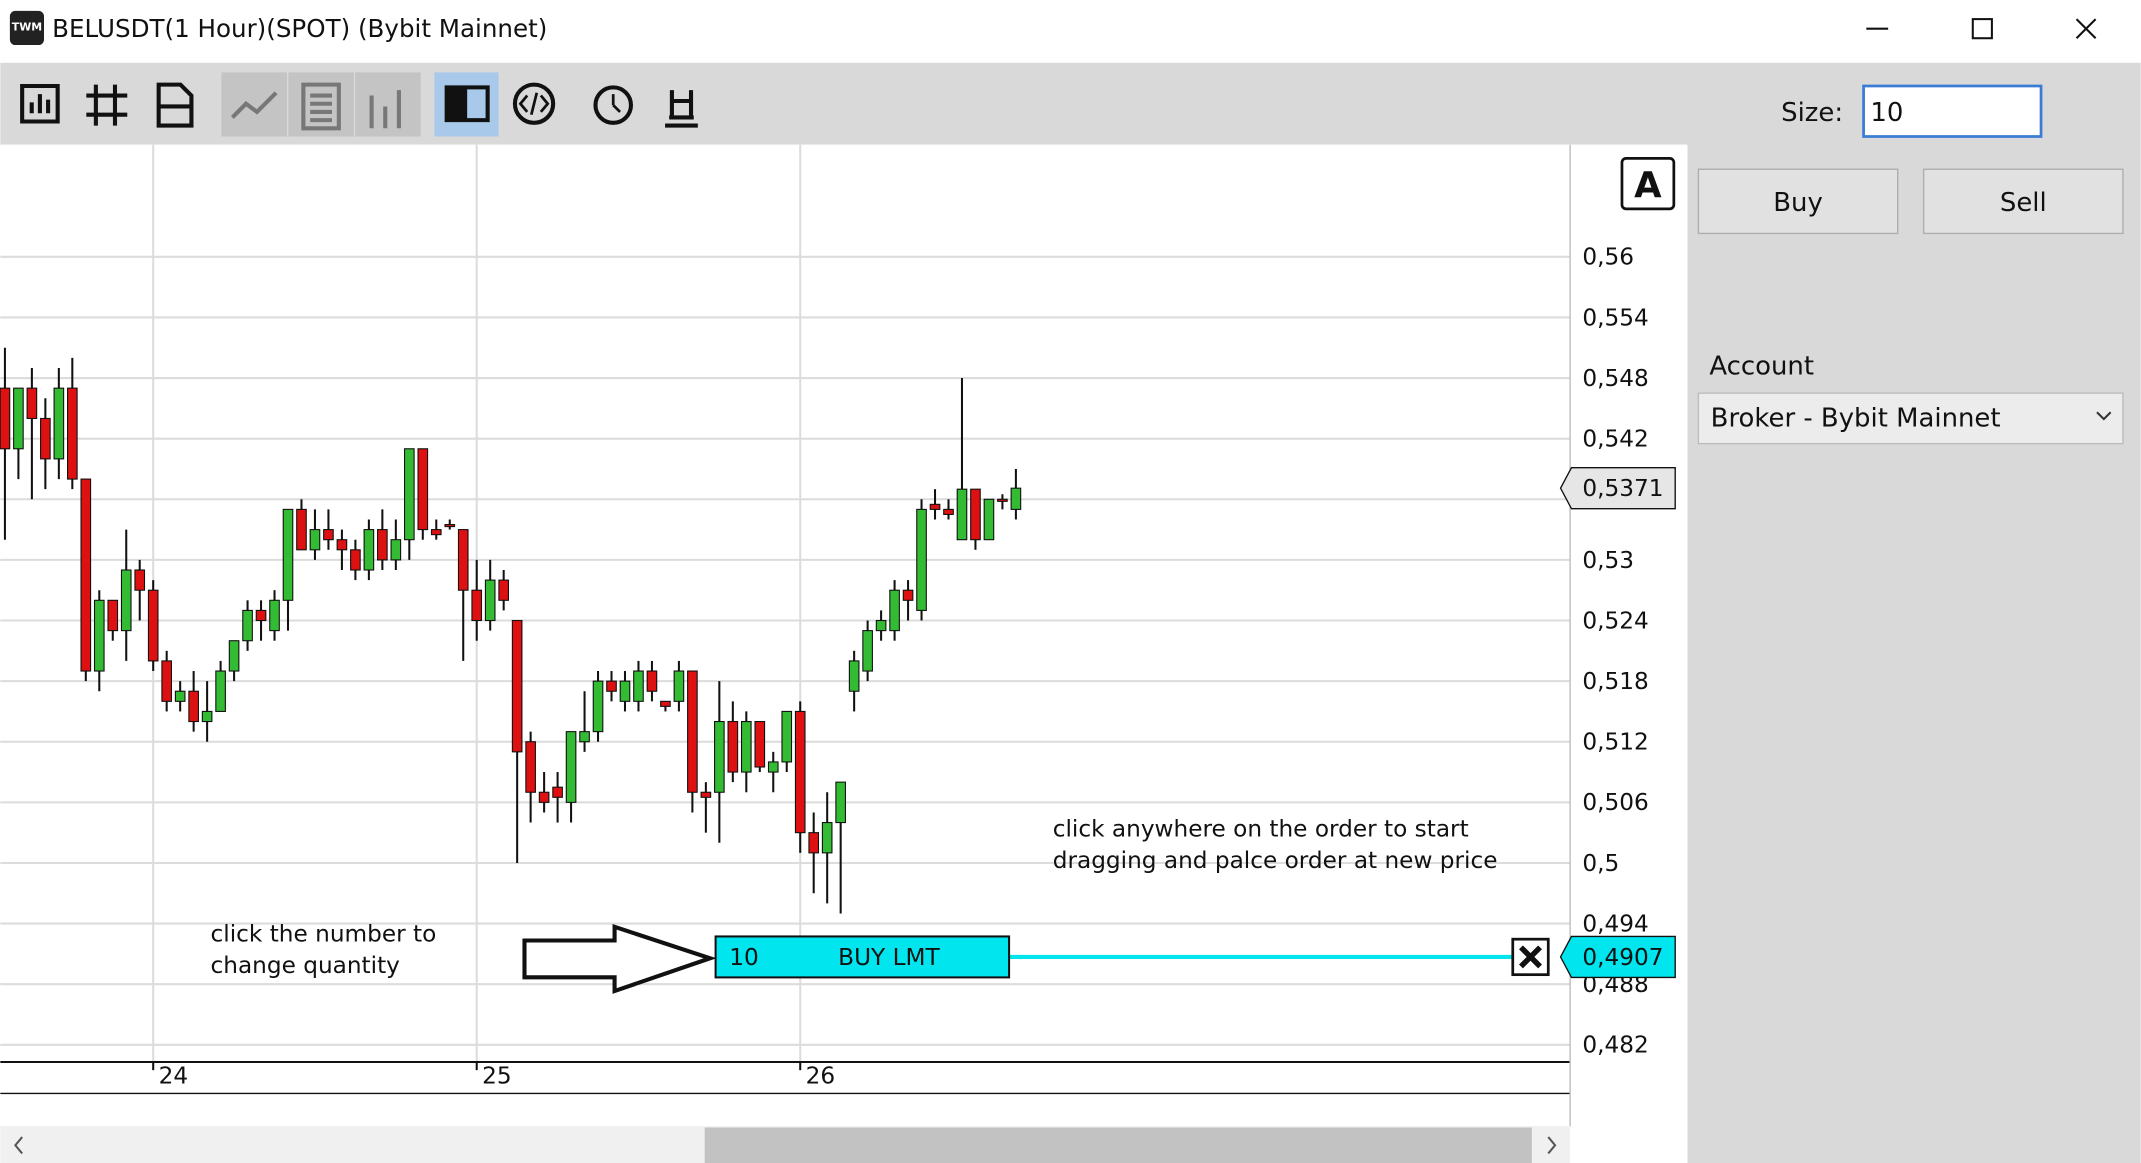  Describe the element at coordinates (18, 1145) in the screenshot. I see `scroll-left` at that location.